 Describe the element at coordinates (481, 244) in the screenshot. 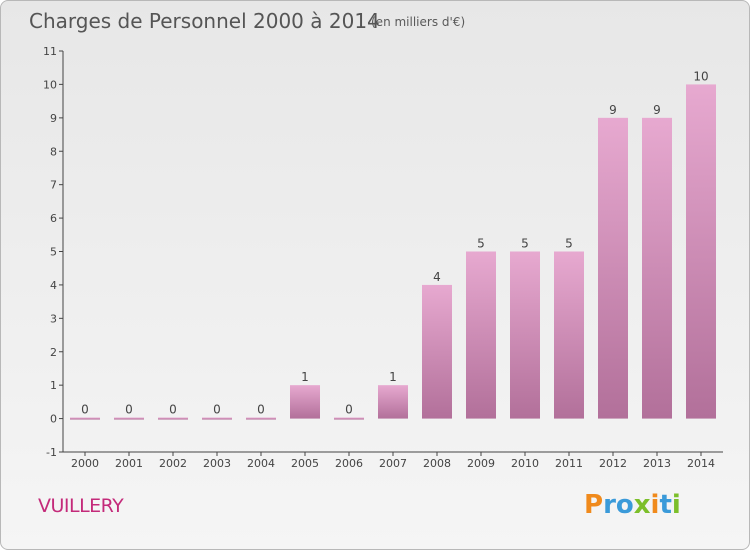

I see `data-label-2009: 5` at that location.